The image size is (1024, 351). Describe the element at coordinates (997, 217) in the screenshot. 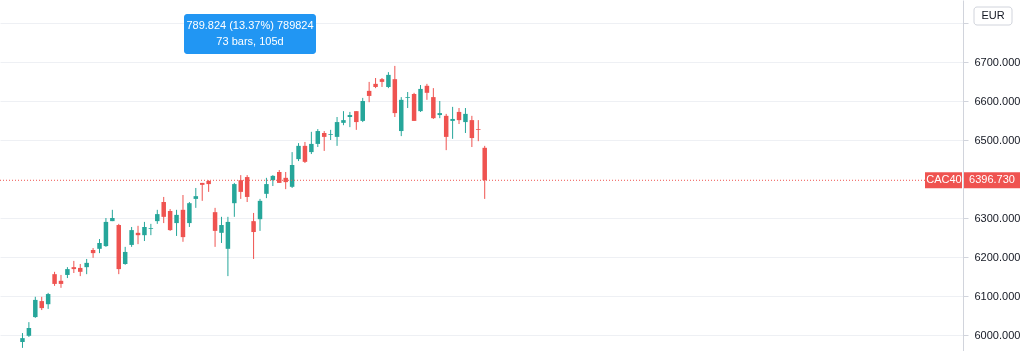

I see `y-tick-label: 6300.000` at that location.